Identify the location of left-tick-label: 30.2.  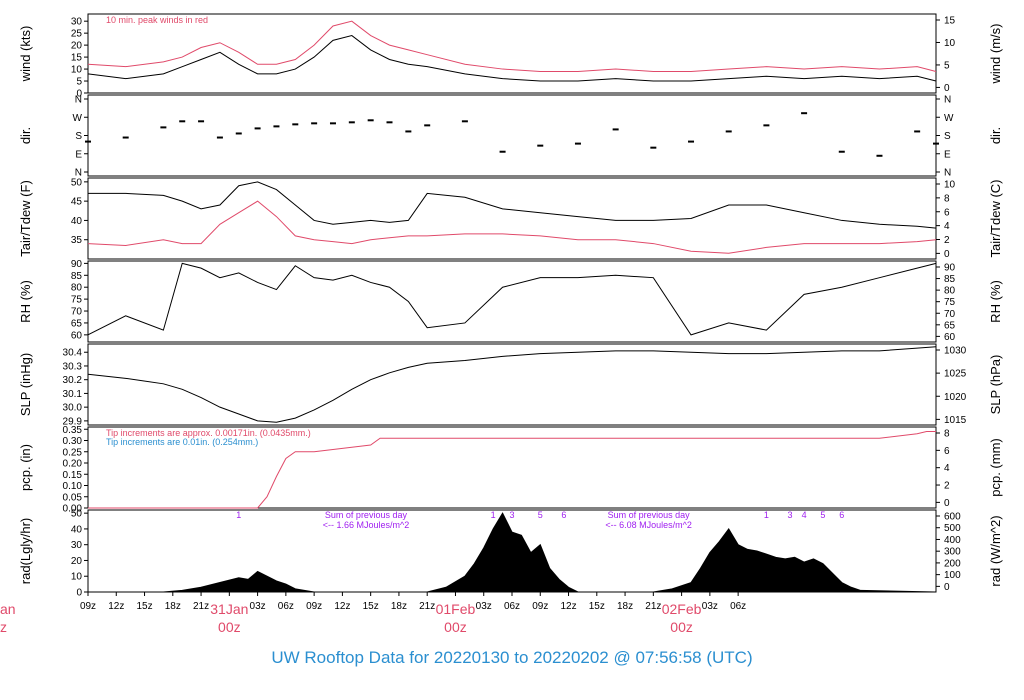
(73, 380).